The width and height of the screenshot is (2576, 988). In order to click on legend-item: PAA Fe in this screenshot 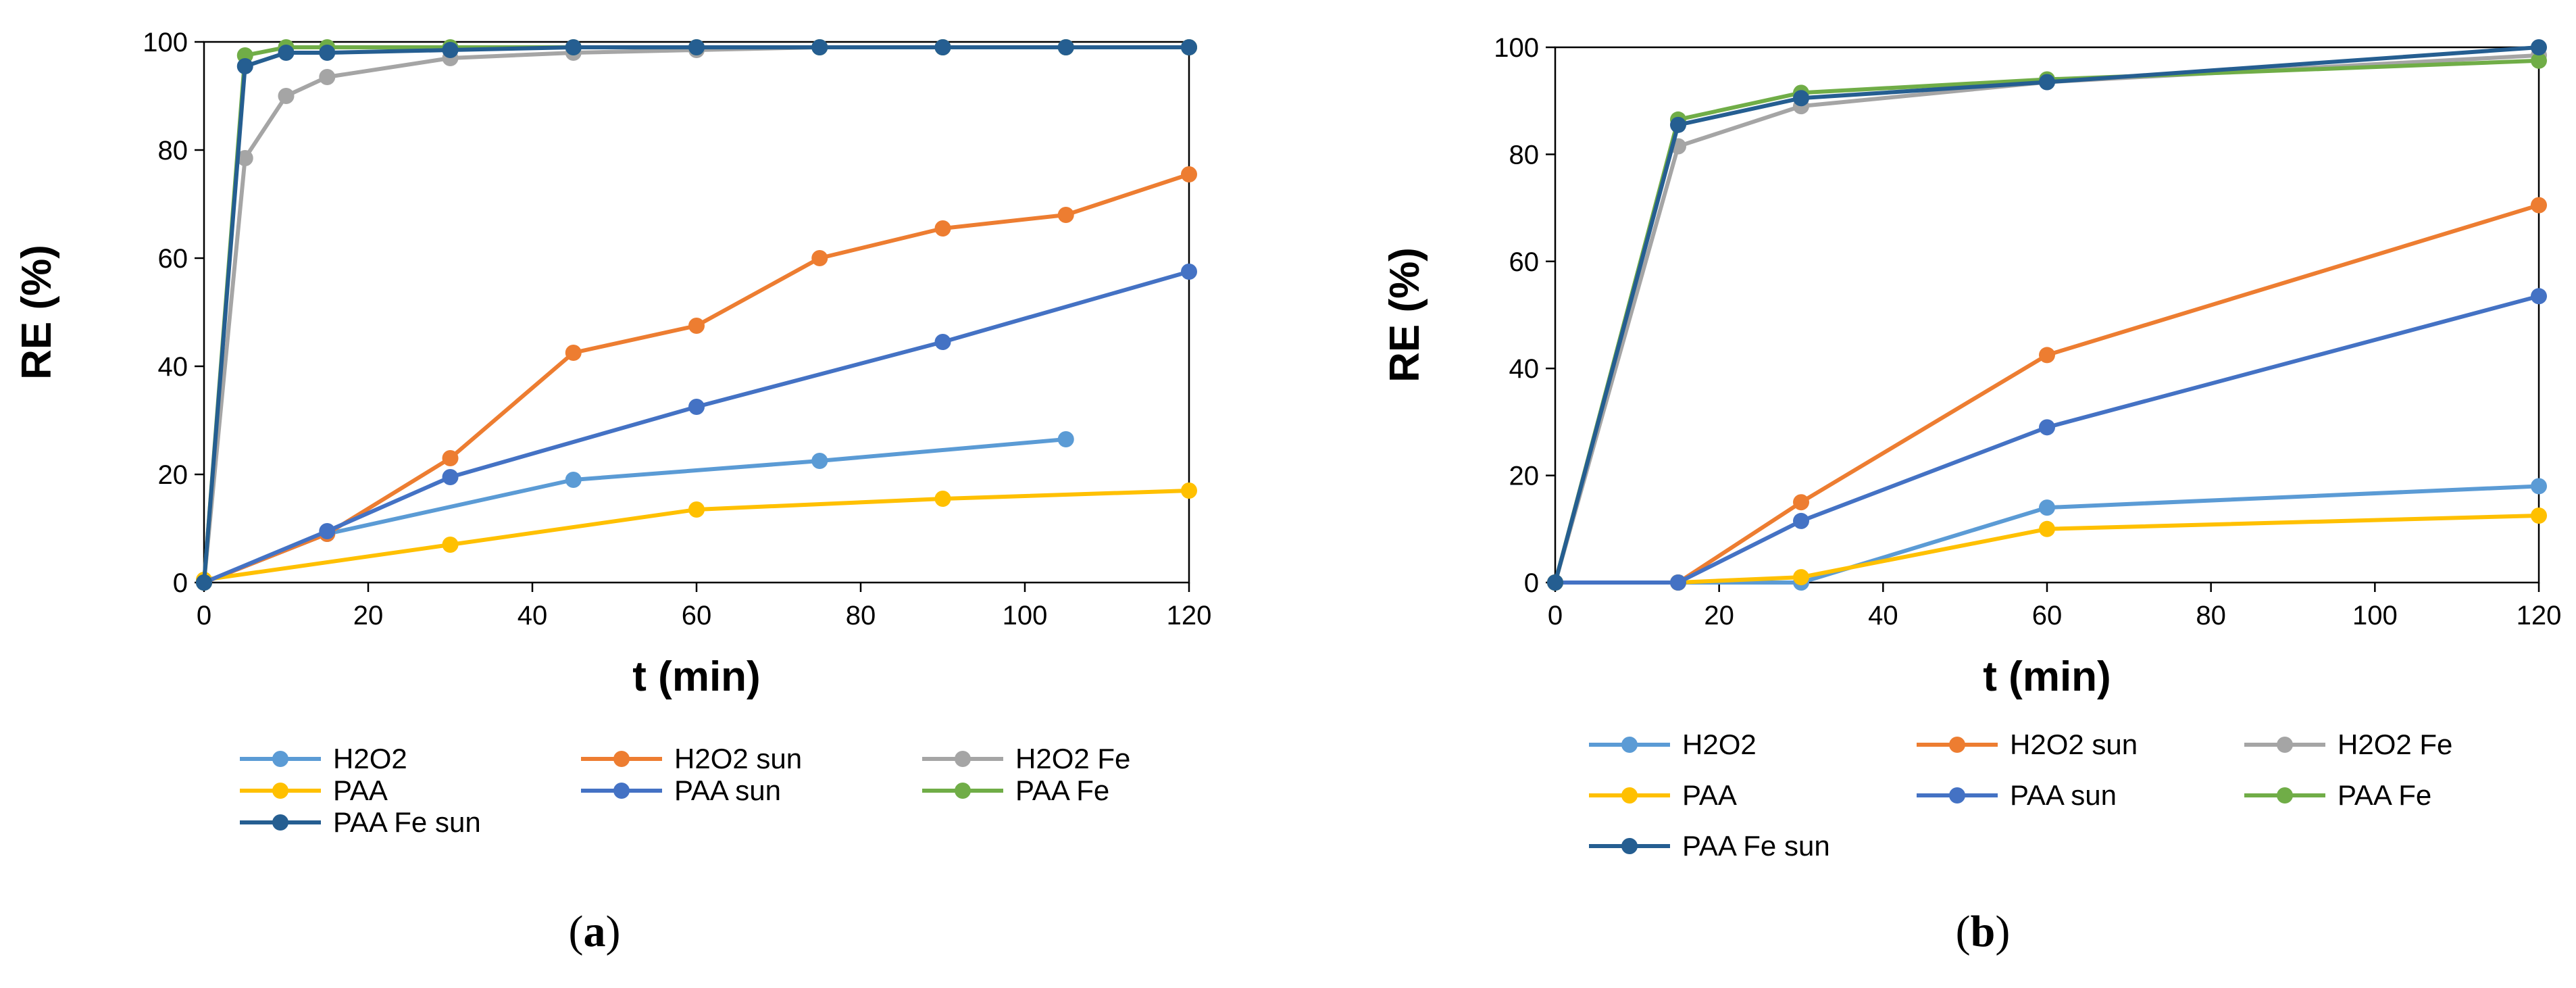, I will do `click(2337, 795)`.